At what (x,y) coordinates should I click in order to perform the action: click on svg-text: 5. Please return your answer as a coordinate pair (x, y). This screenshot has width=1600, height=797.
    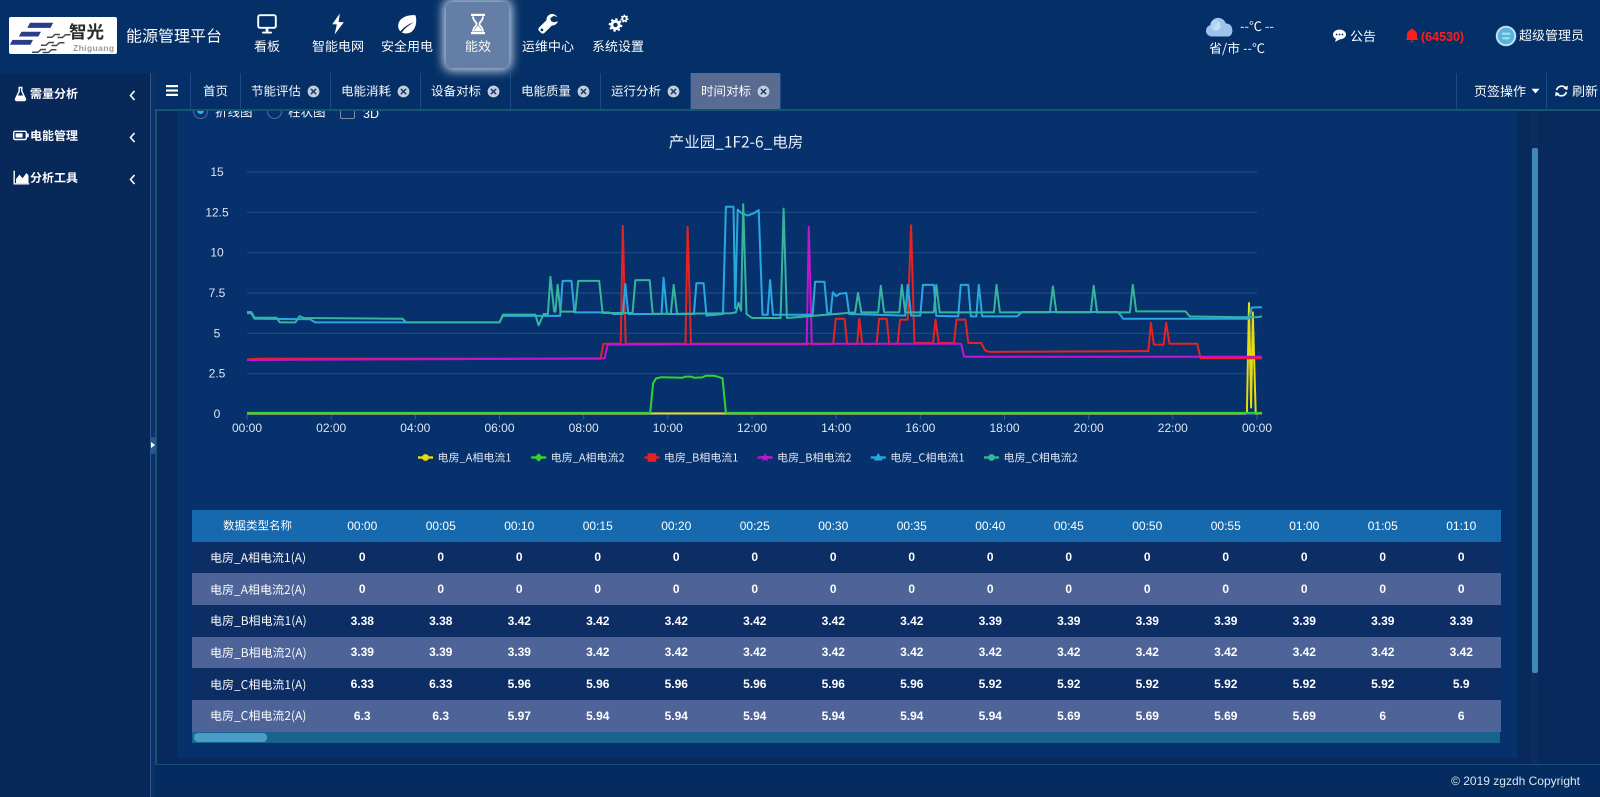
    Looking at the image, I should click on (217, 333).